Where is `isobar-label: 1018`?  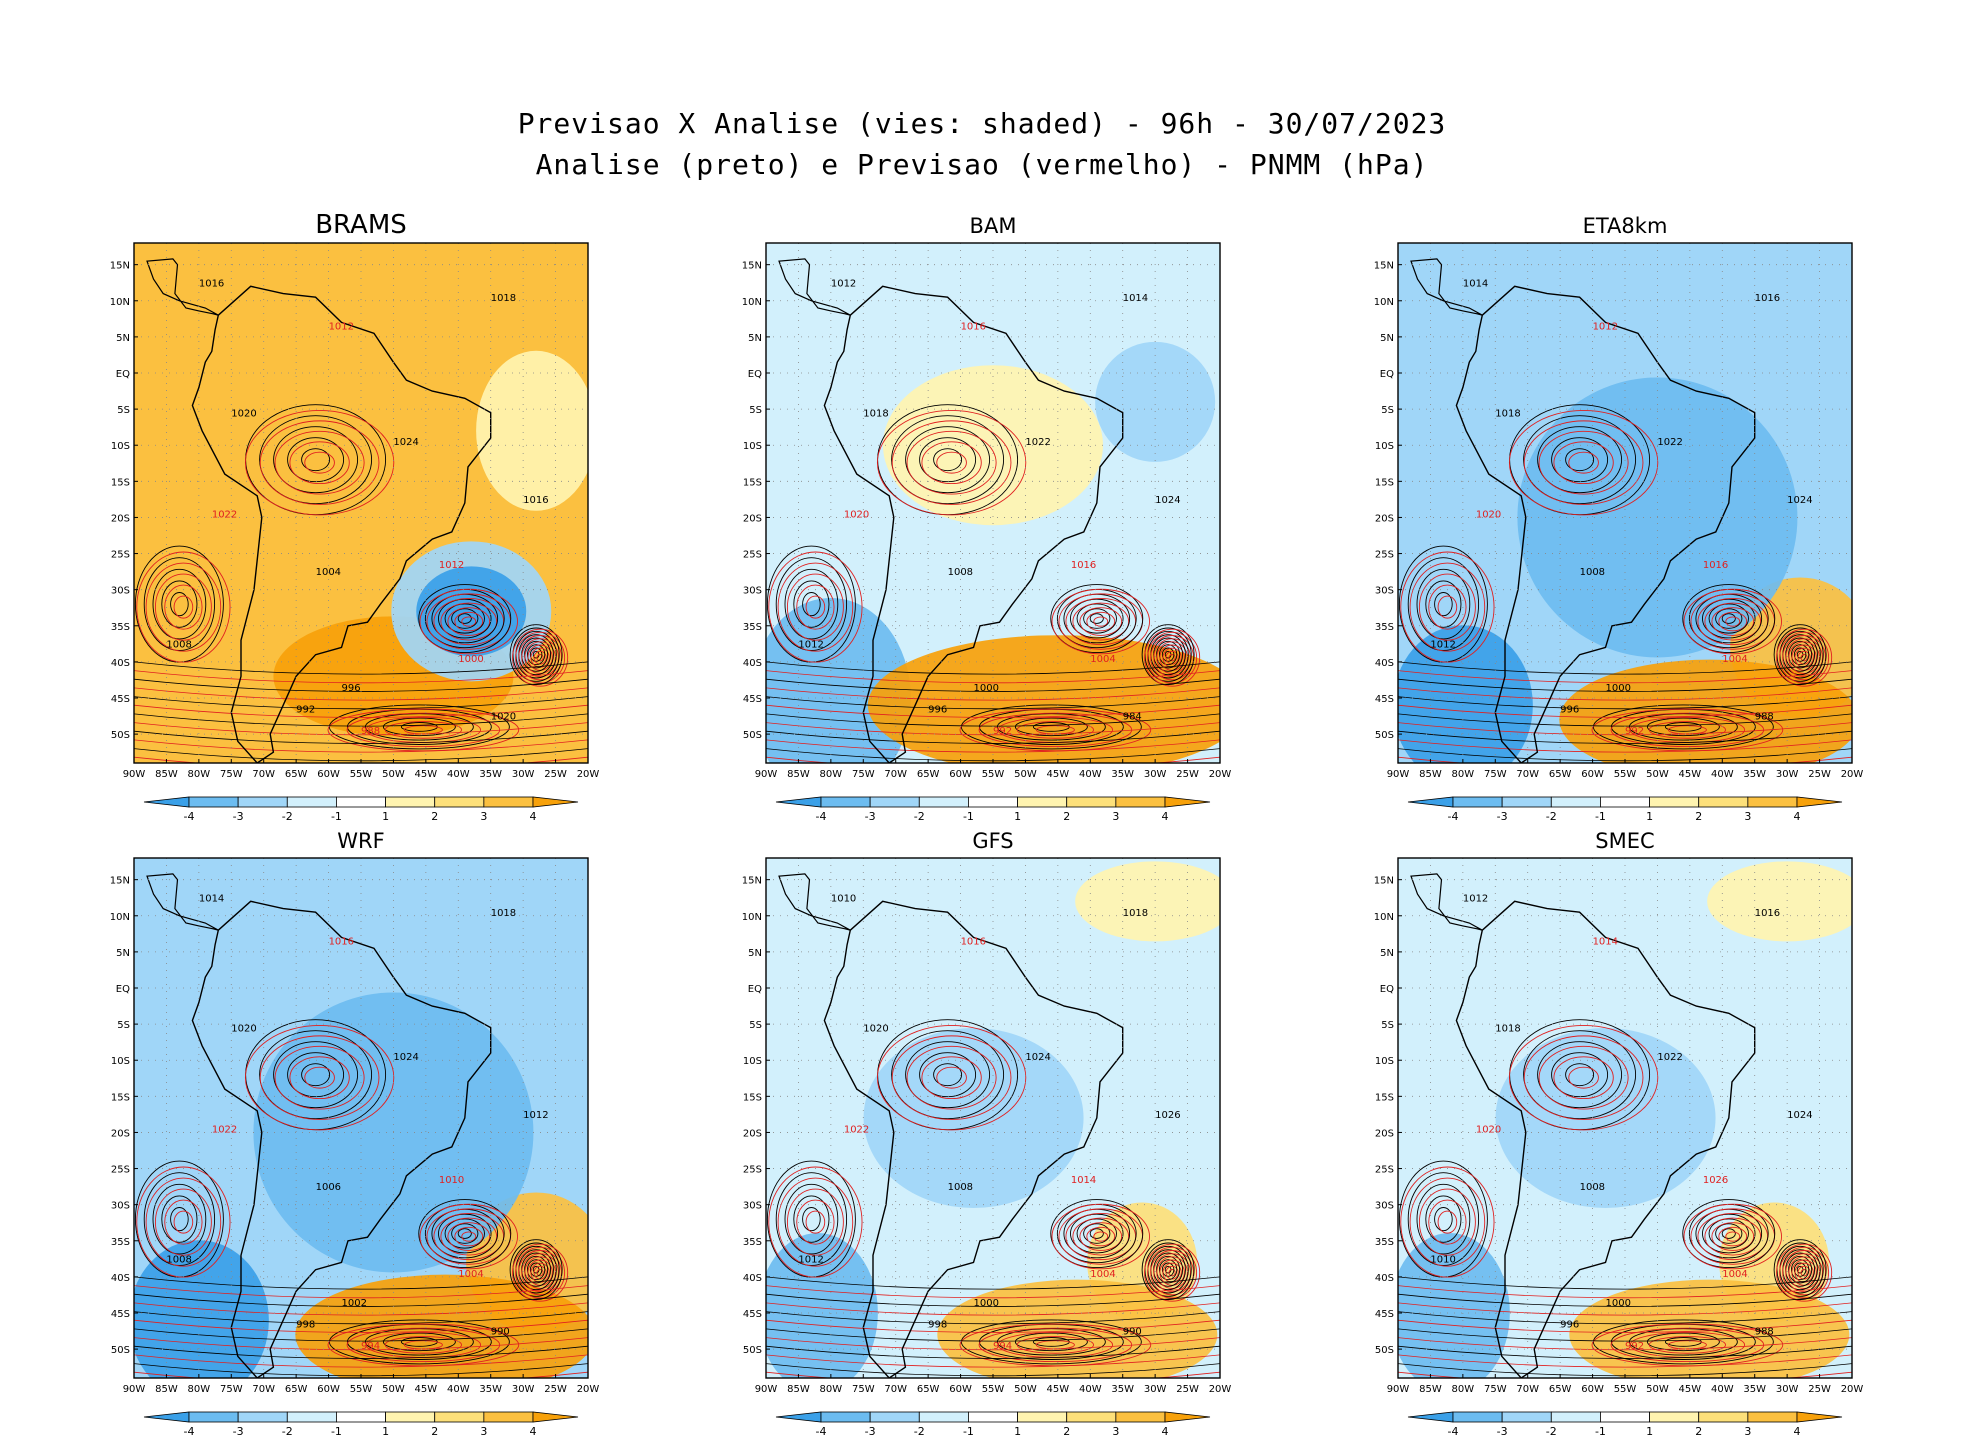 isobar-label: 1018 is located at coordinates (1135, 913).